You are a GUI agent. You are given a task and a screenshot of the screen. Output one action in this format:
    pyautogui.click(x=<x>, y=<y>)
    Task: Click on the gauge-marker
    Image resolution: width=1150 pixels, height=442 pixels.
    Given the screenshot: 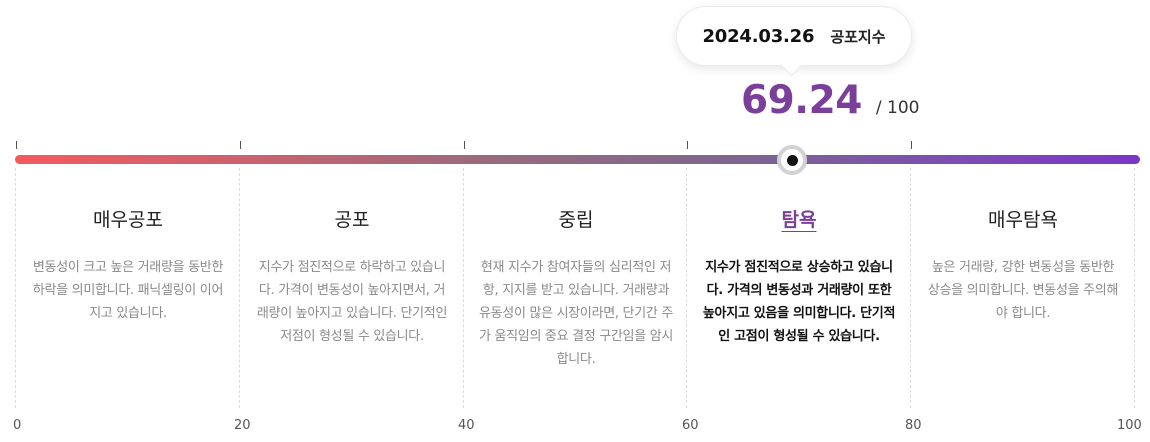 What is the action you would take?
    pyautogui.click(x=792, y=160)
    